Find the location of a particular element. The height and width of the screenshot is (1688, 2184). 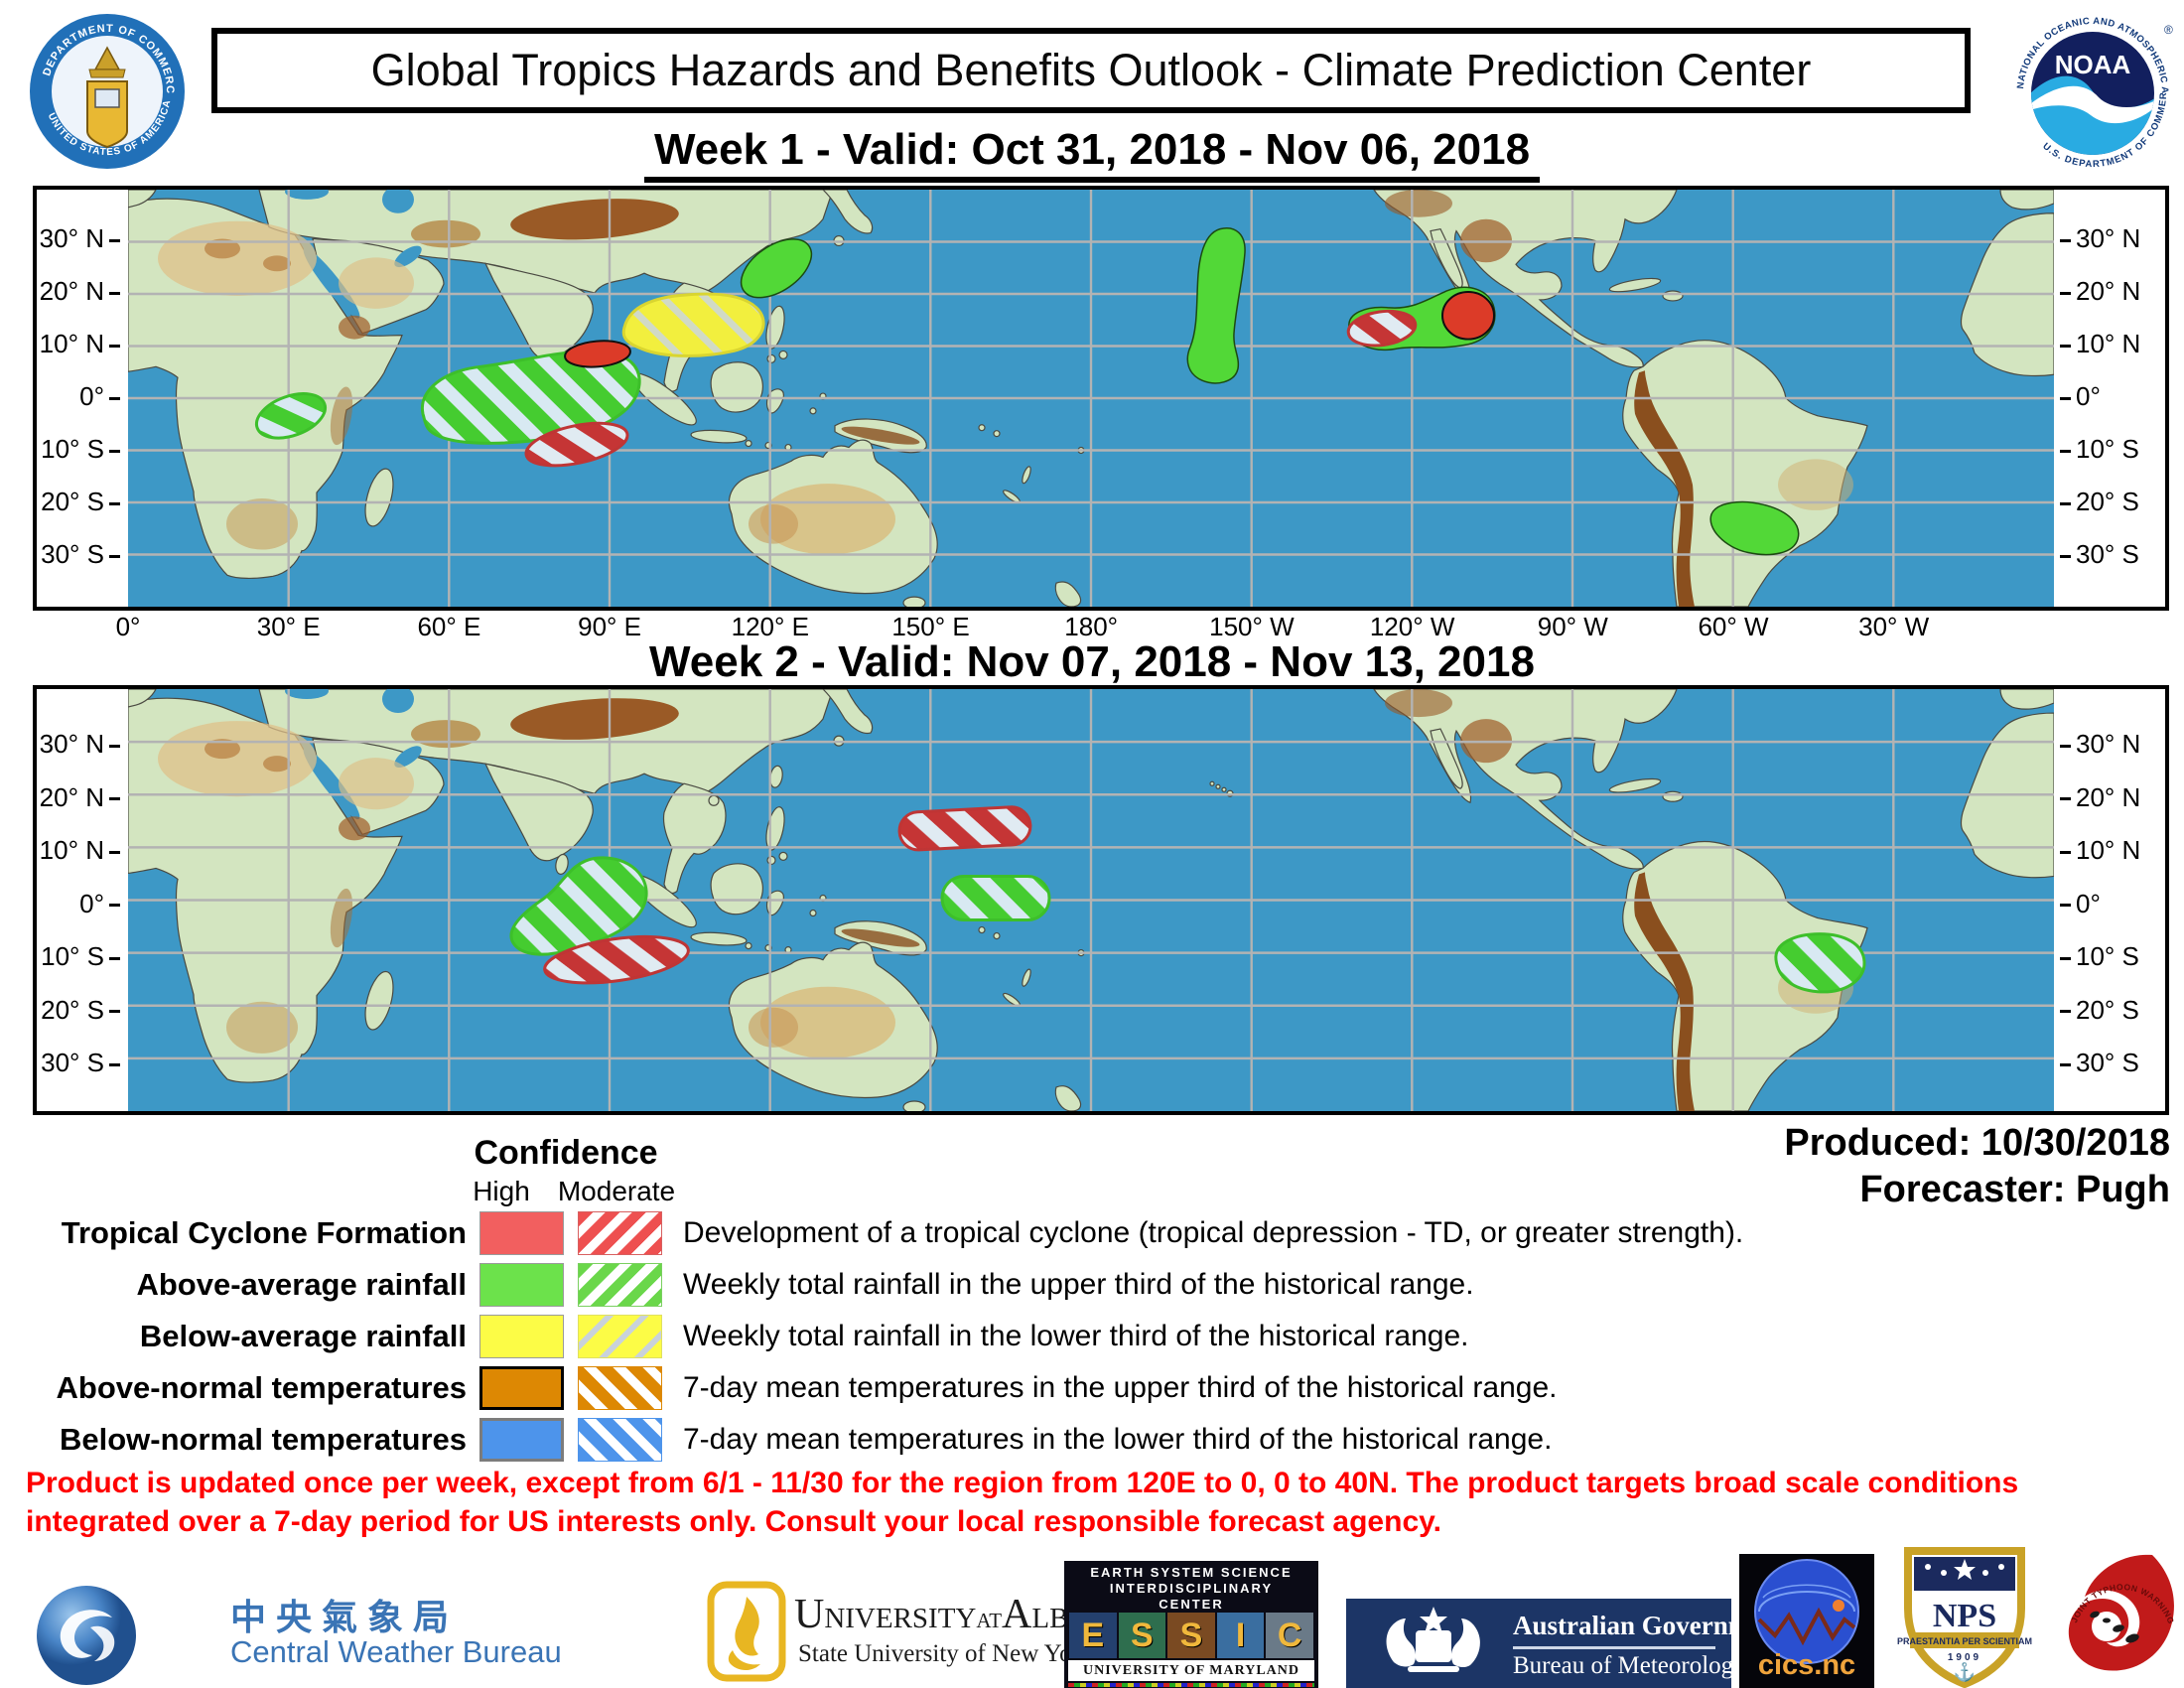

swatch-rain-above-high is located at coordinates (521, 1285).